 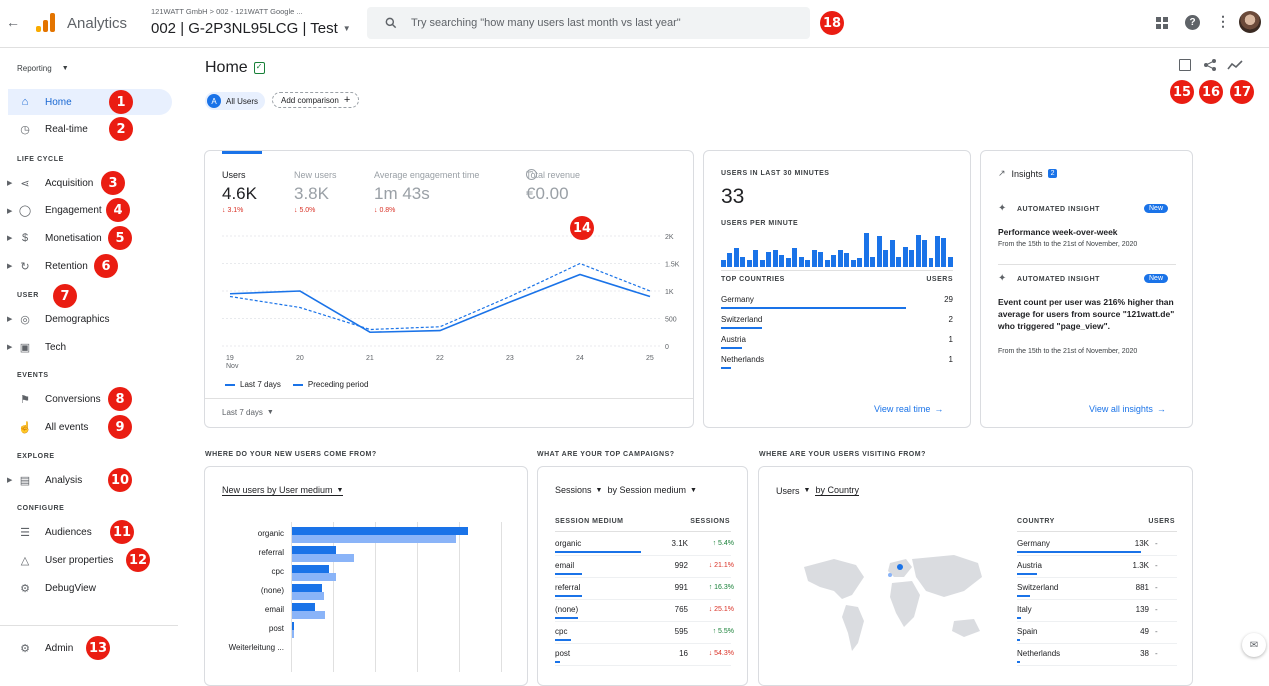 I want to click on medium-name: referral, so click(x=568, y=587).